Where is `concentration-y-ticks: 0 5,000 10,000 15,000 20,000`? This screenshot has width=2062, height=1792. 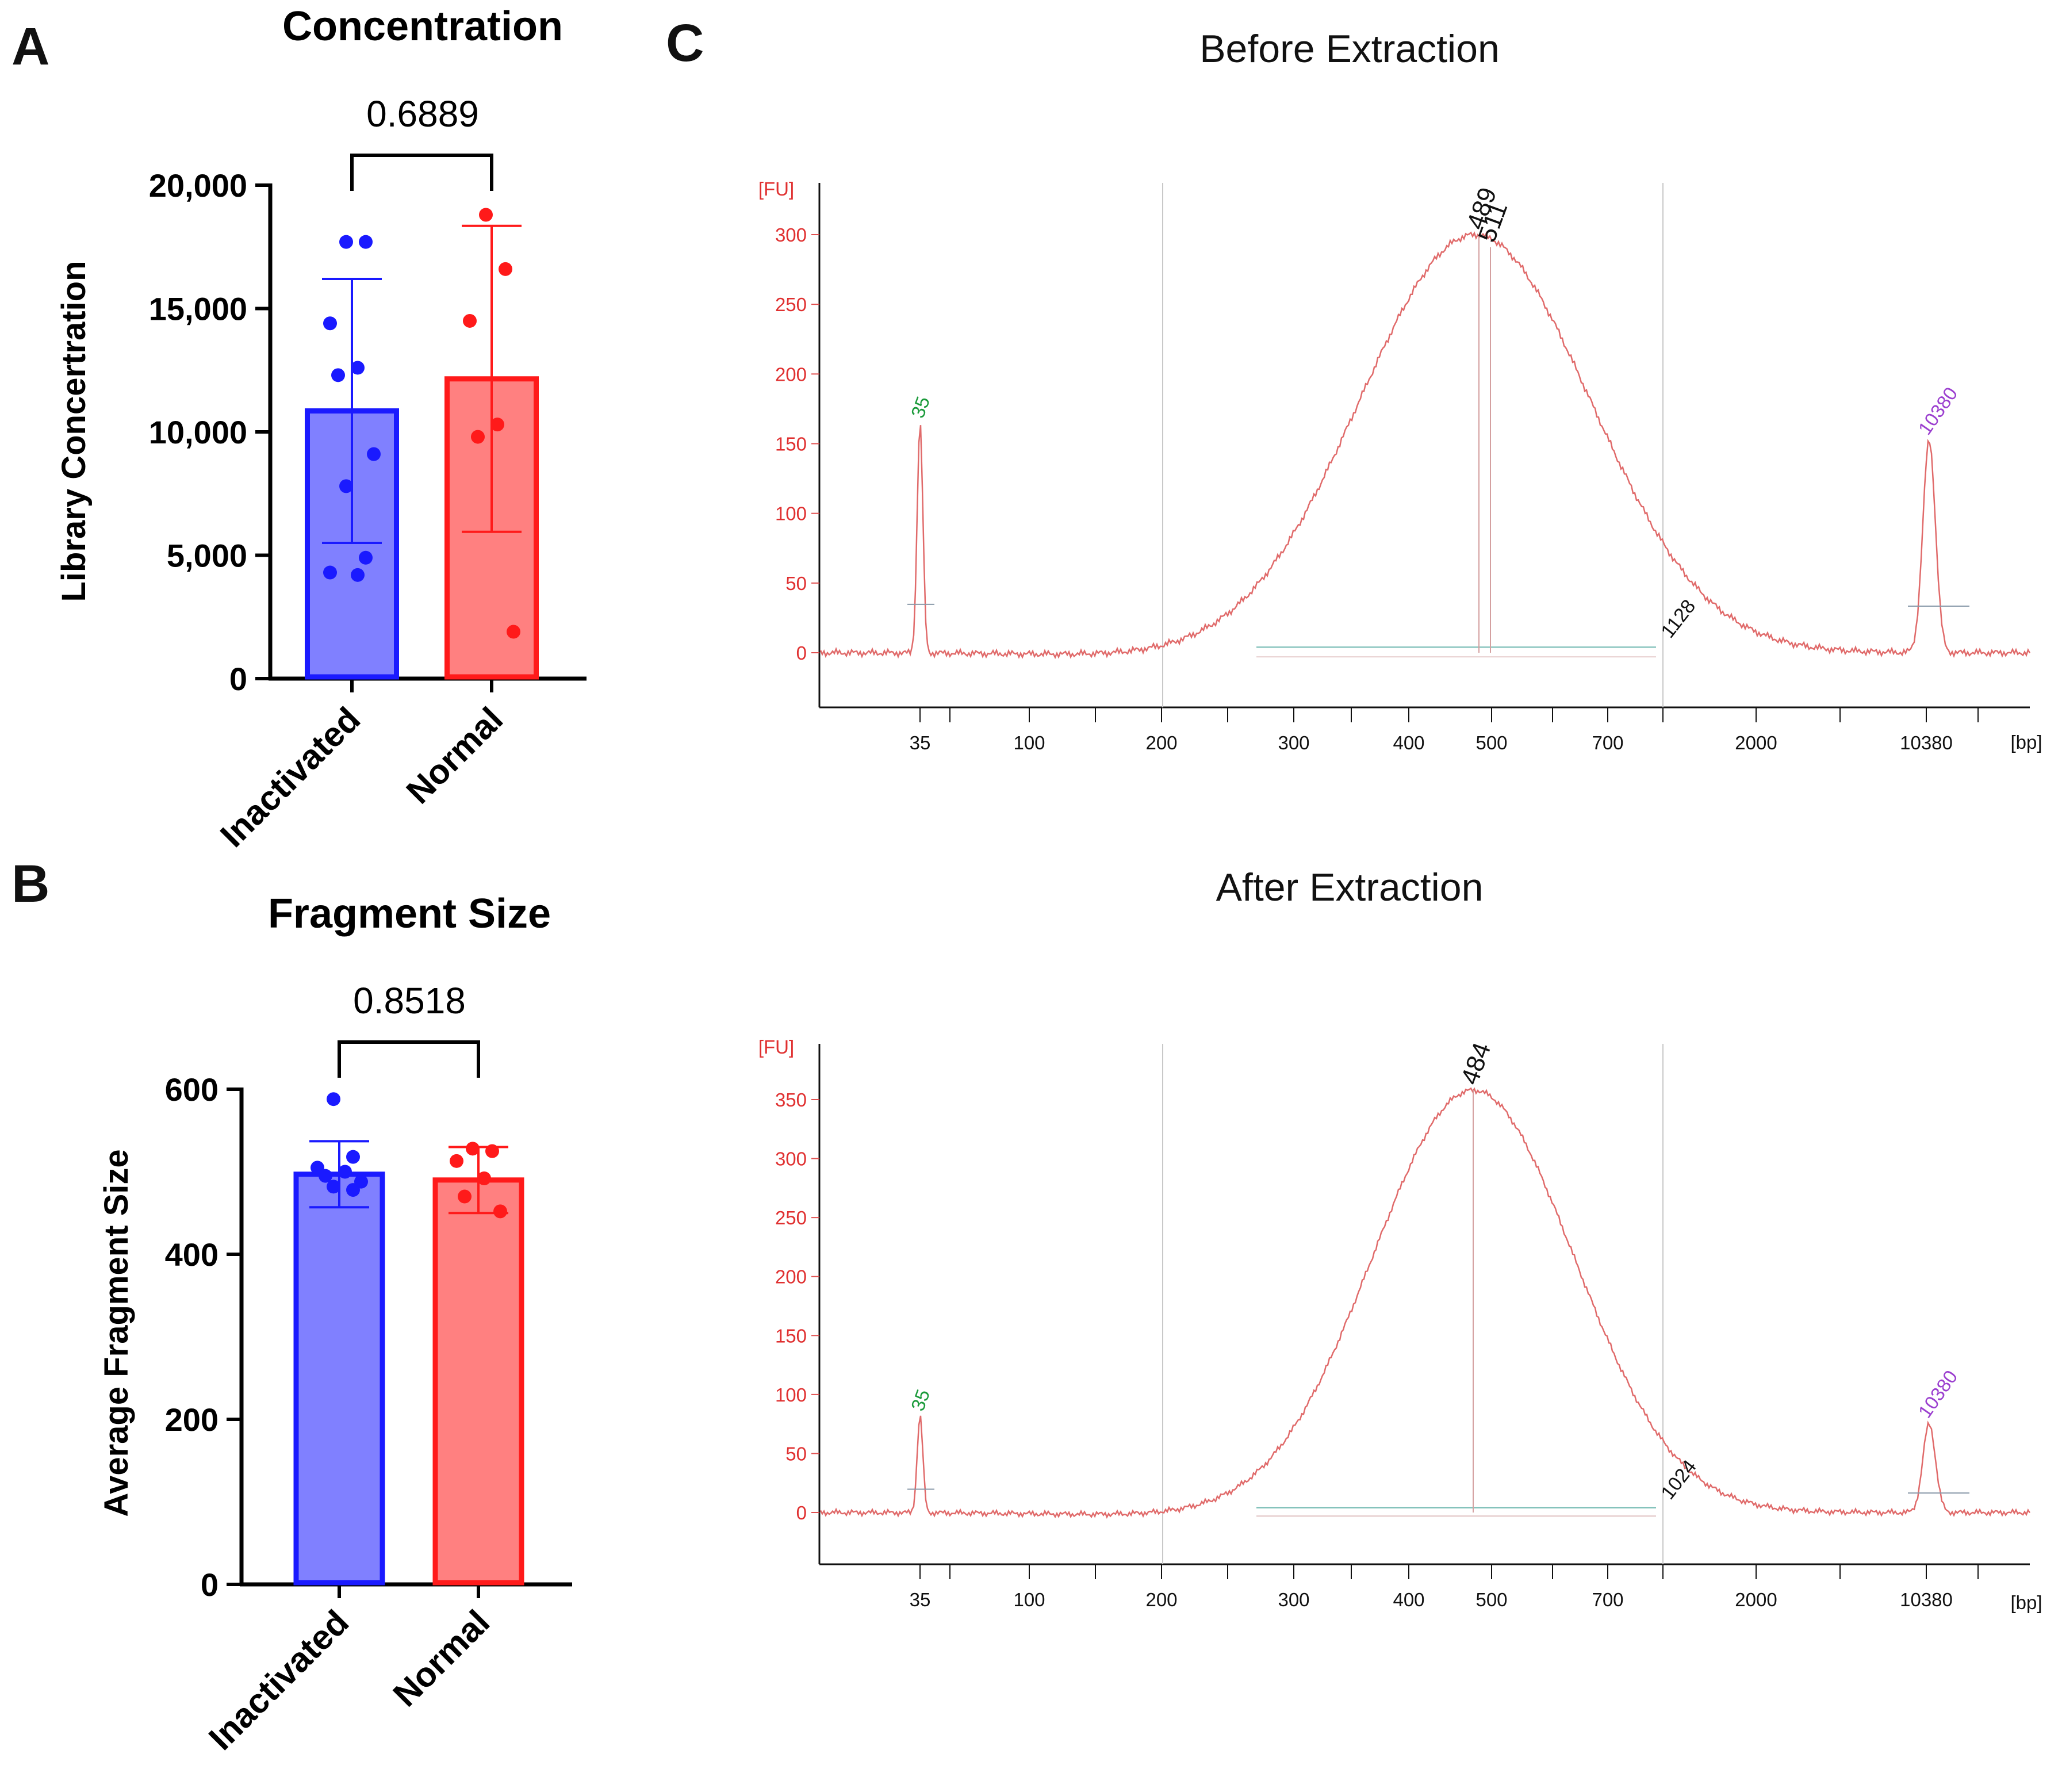
concentration-y-ticks: 0 5,000 10,000 15,000 20,000 is located at coordinates (209, 432).